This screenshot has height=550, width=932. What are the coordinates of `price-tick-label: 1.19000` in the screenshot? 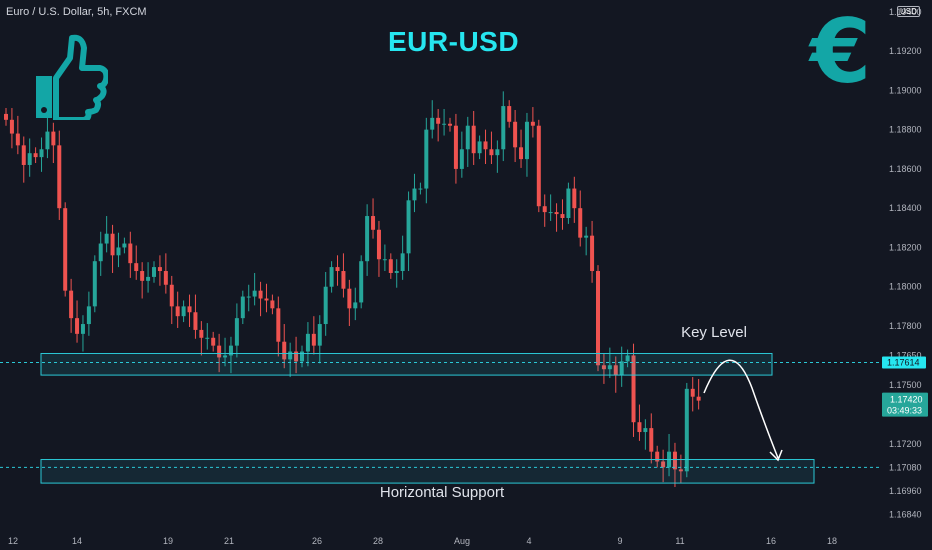 It's located at (905, 90).